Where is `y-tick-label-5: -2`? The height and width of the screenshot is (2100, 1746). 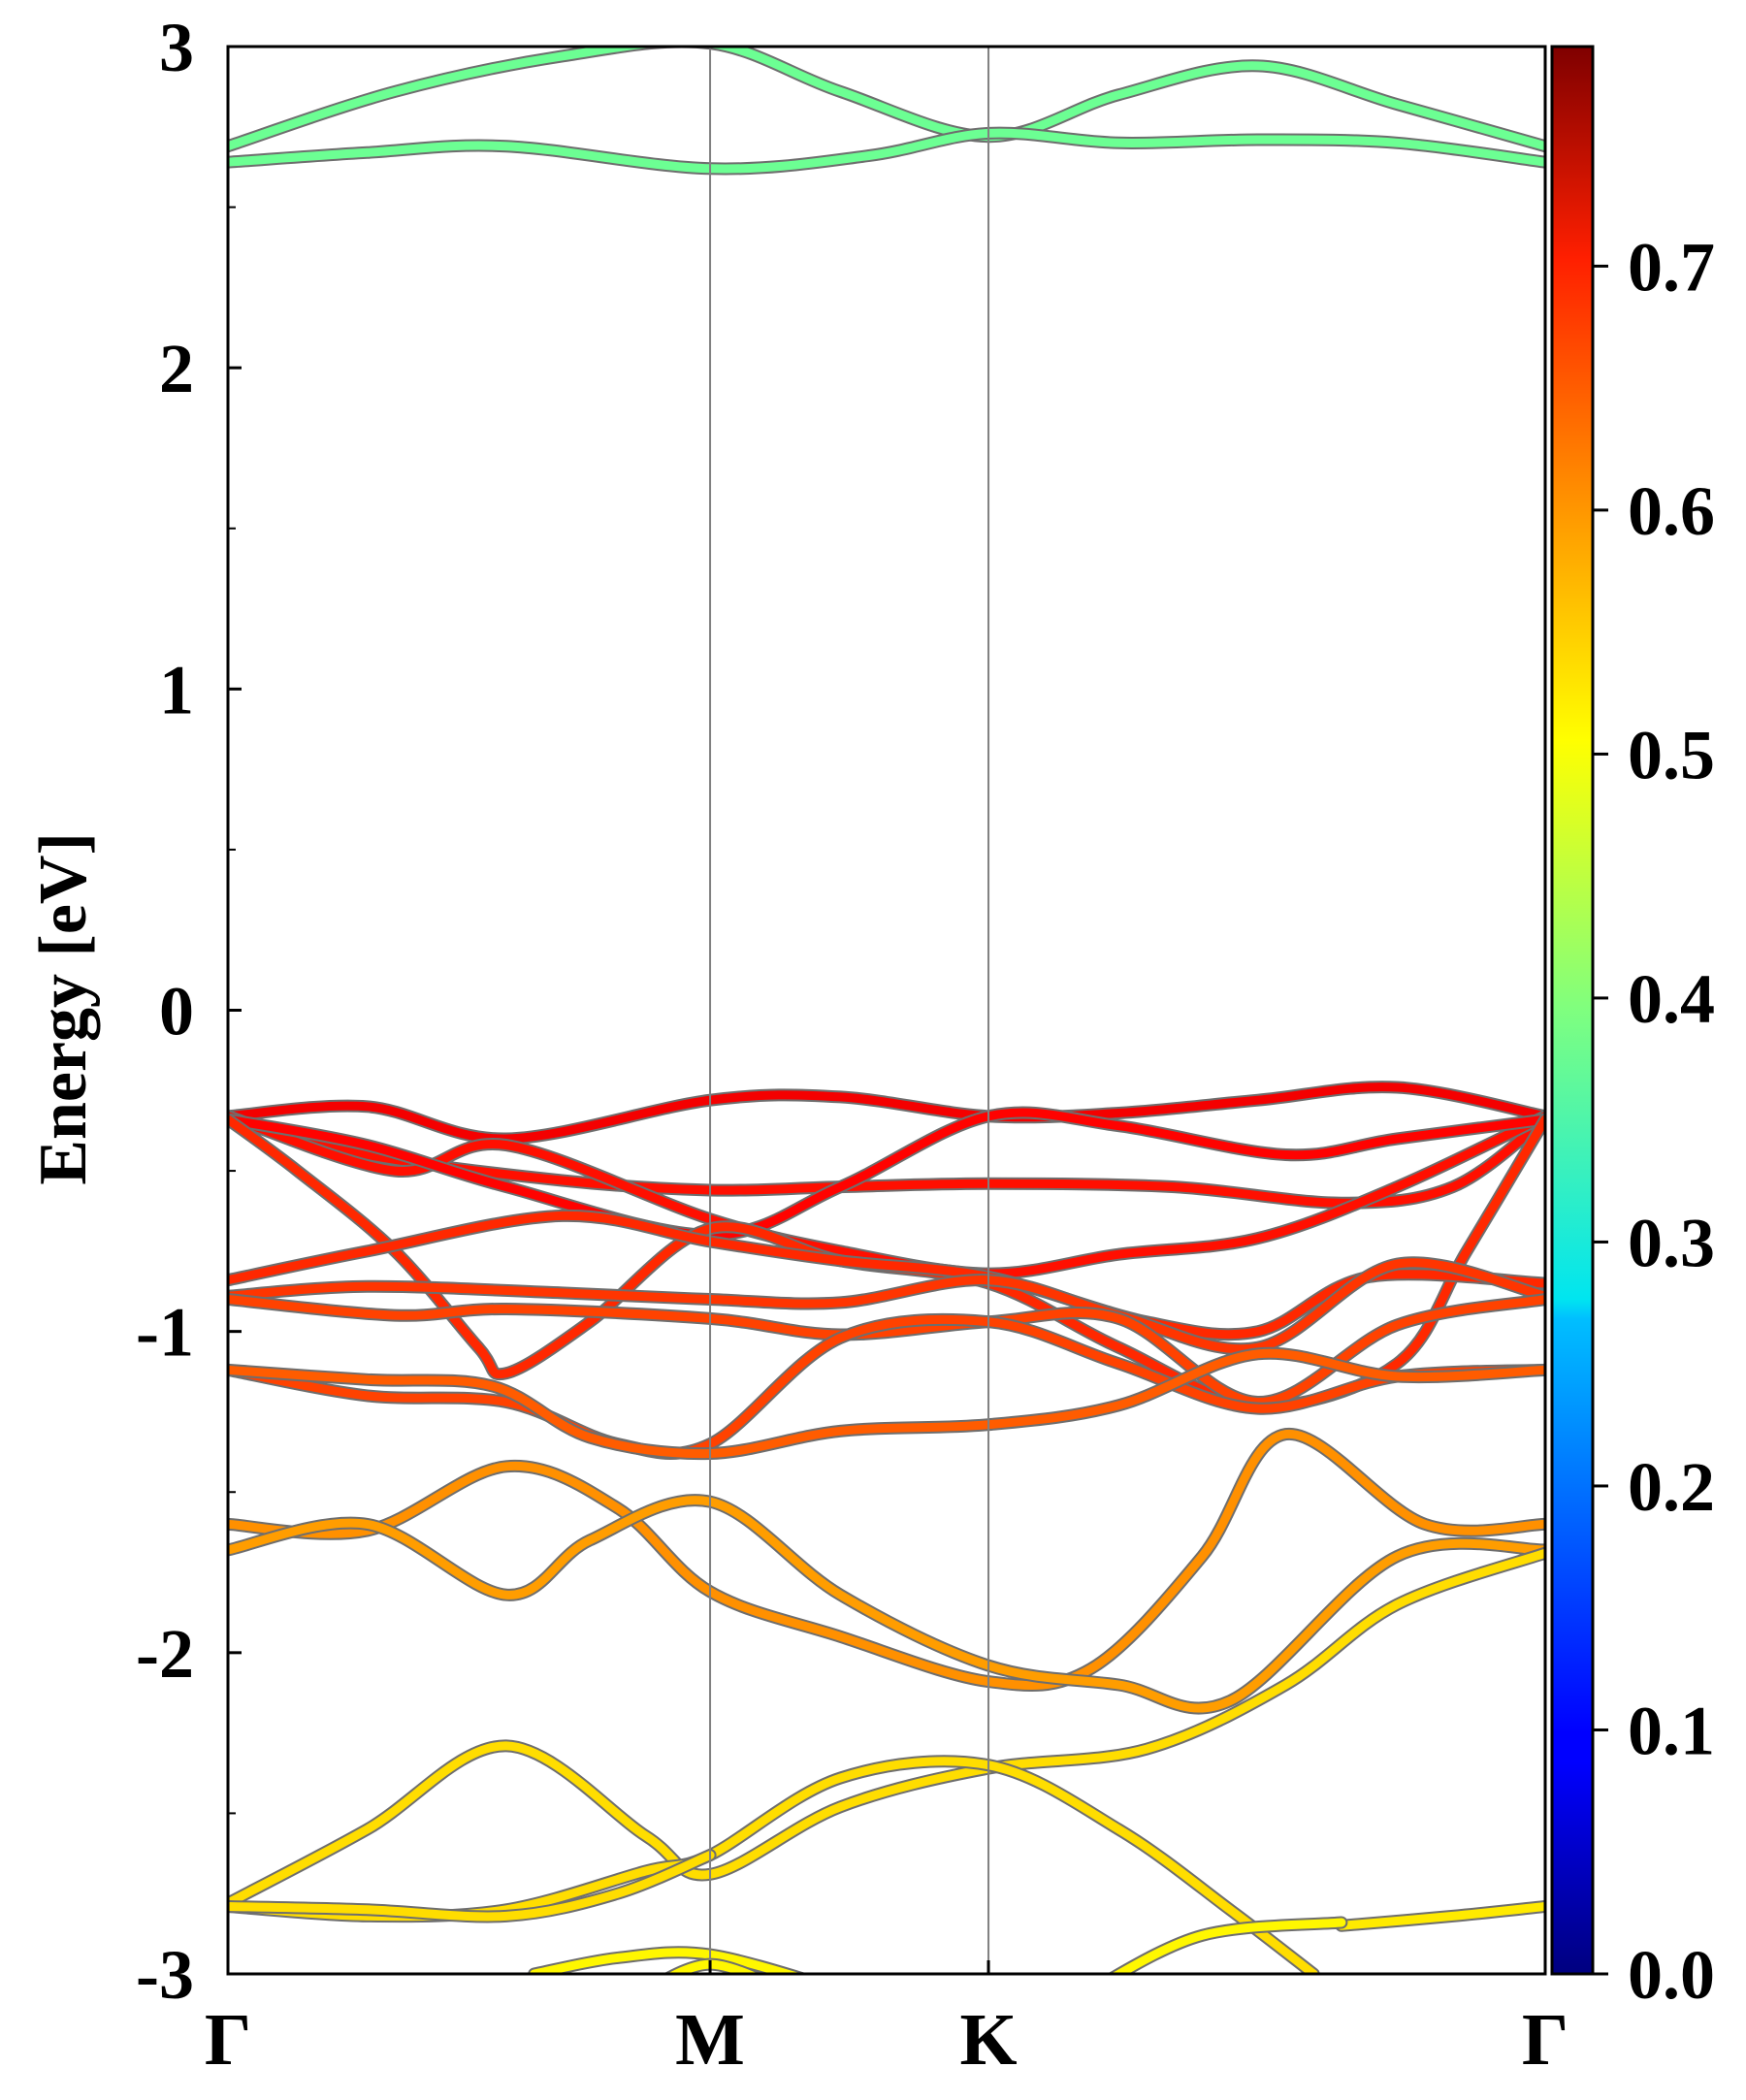
y-tick-label-5: -2 is located at coordinates (165, 1654).